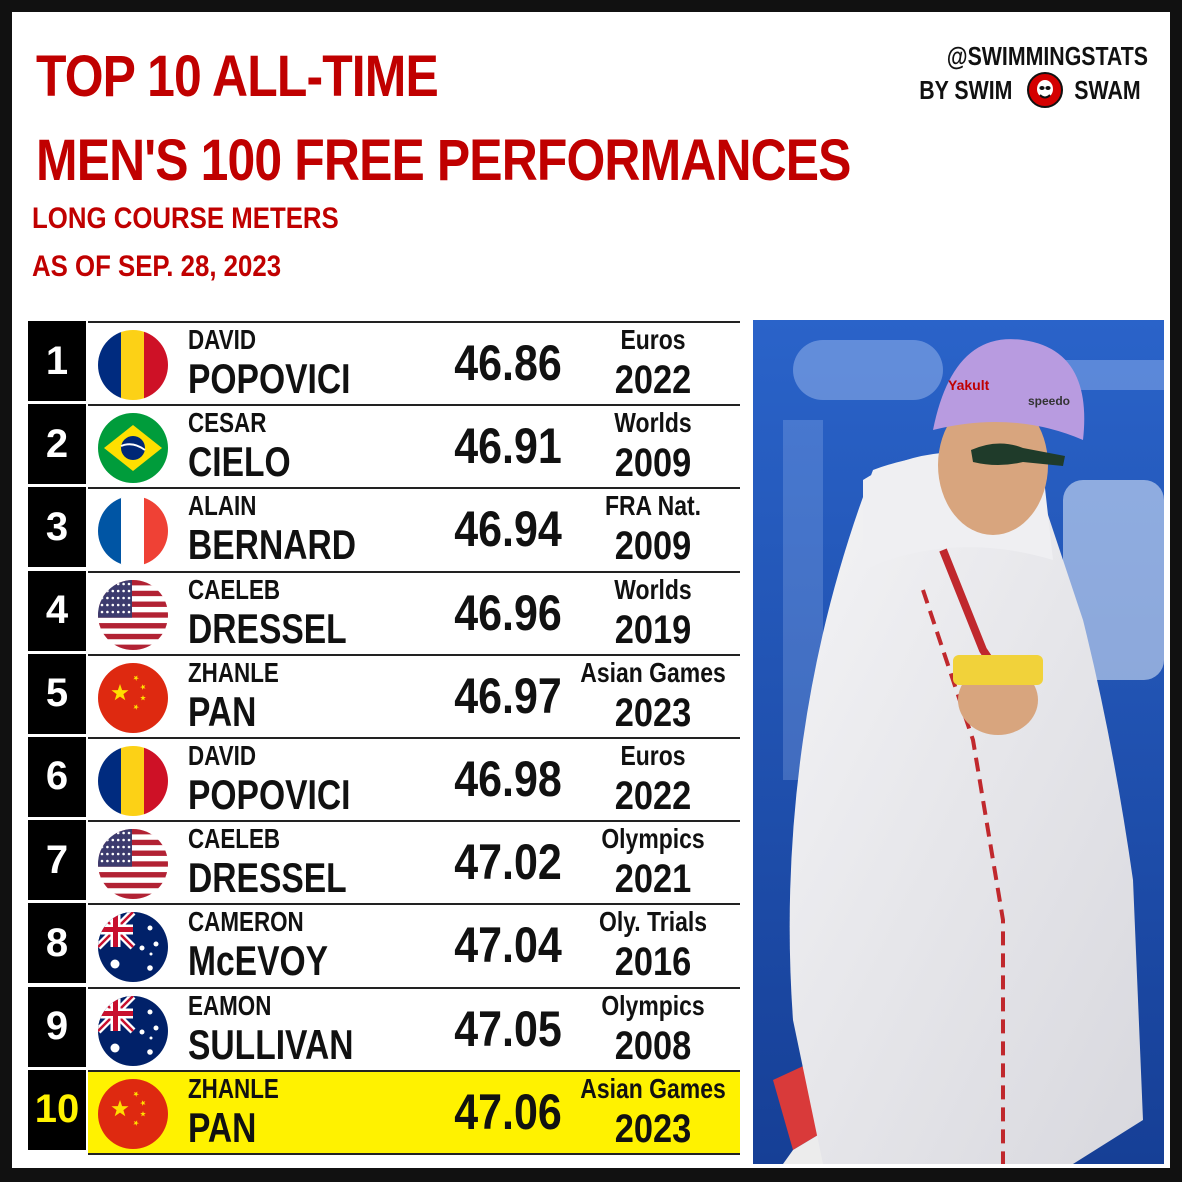  I want to click on swim-time: 46.96, so click(508, 612).